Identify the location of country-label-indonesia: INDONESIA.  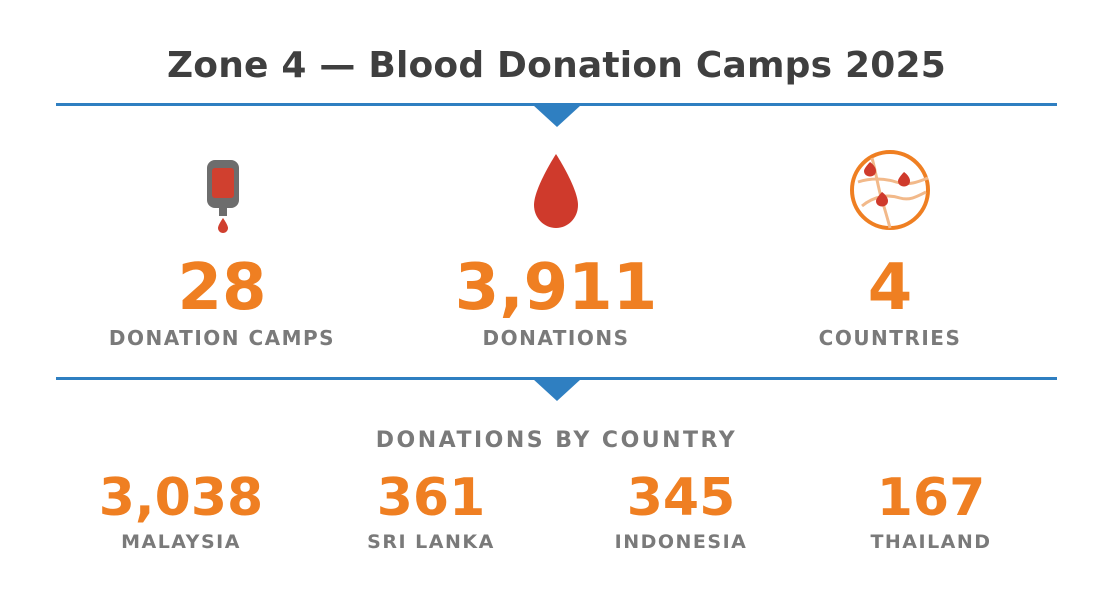
(681, 542).